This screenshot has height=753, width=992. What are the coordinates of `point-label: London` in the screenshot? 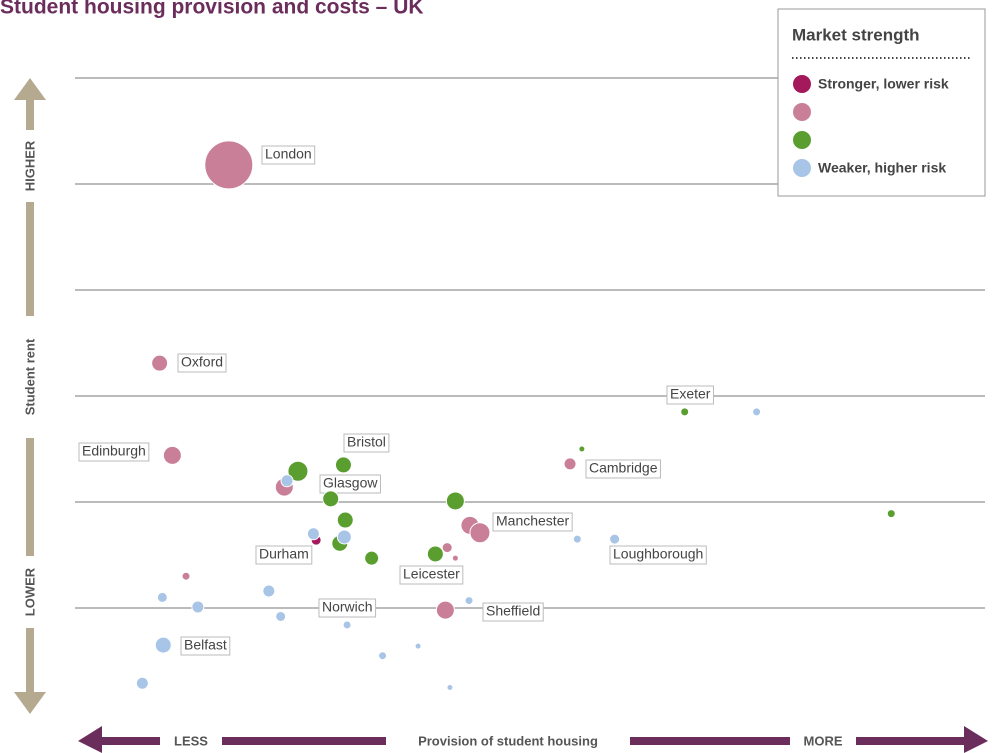 It's located at (288, 154).